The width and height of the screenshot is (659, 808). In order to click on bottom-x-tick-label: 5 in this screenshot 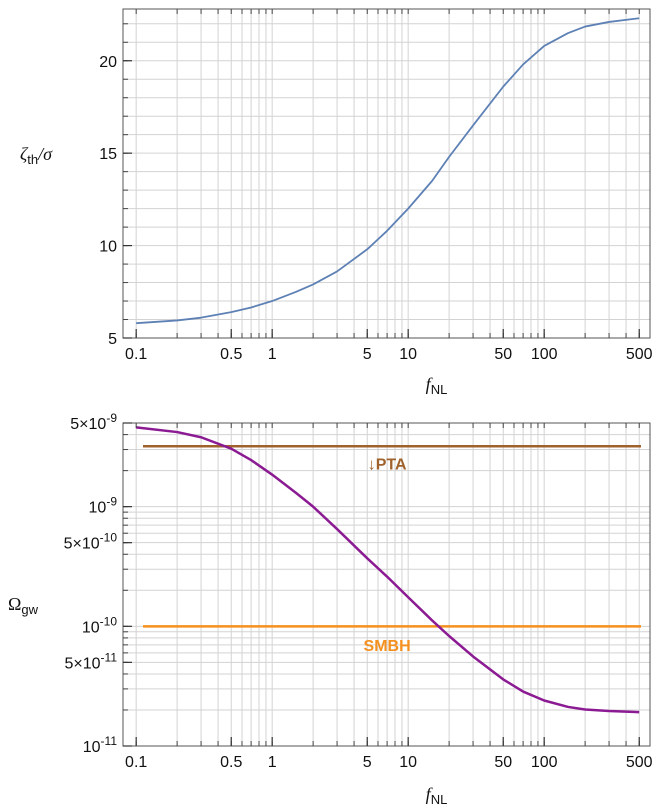, I will do `click(367, 762)`.